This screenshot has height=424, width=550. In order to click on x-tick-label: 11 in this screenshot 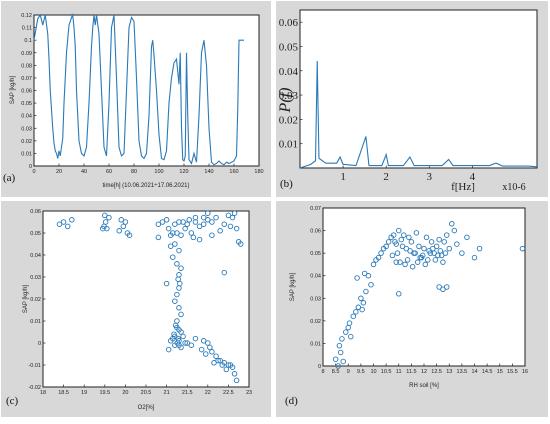, I will do `click(399, 372)`.